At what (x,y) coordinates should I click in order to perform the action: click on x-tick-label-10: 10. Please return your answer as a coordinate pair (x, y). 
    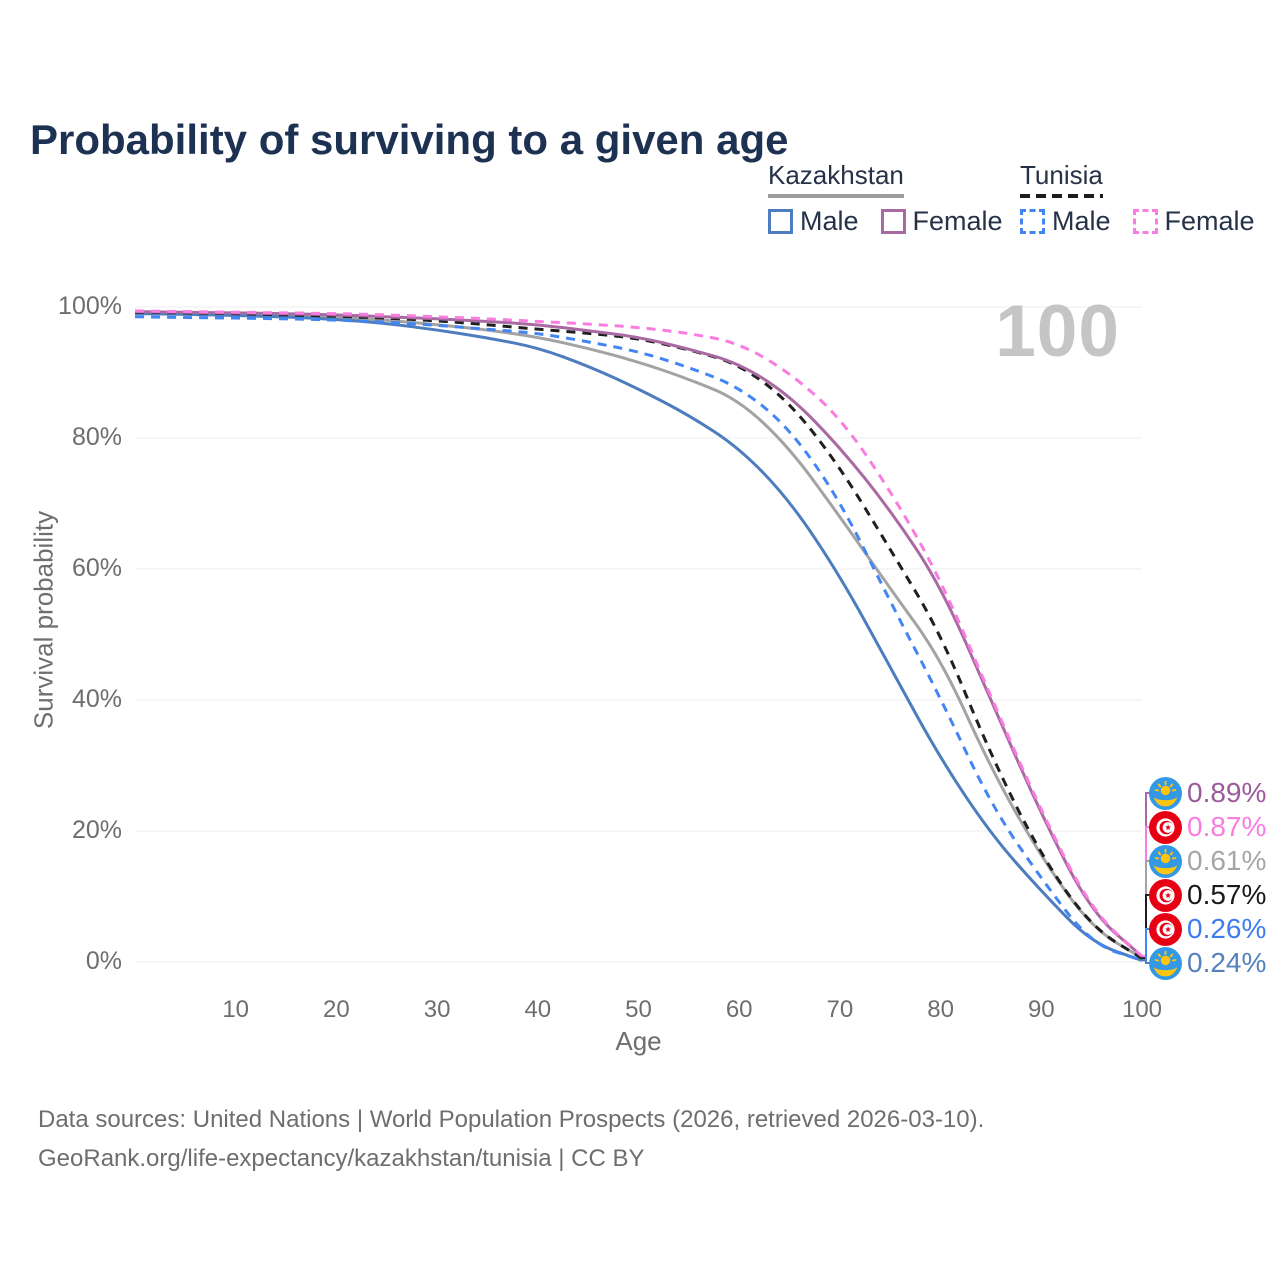
    Looking at the image, I should click on (236, 1009).